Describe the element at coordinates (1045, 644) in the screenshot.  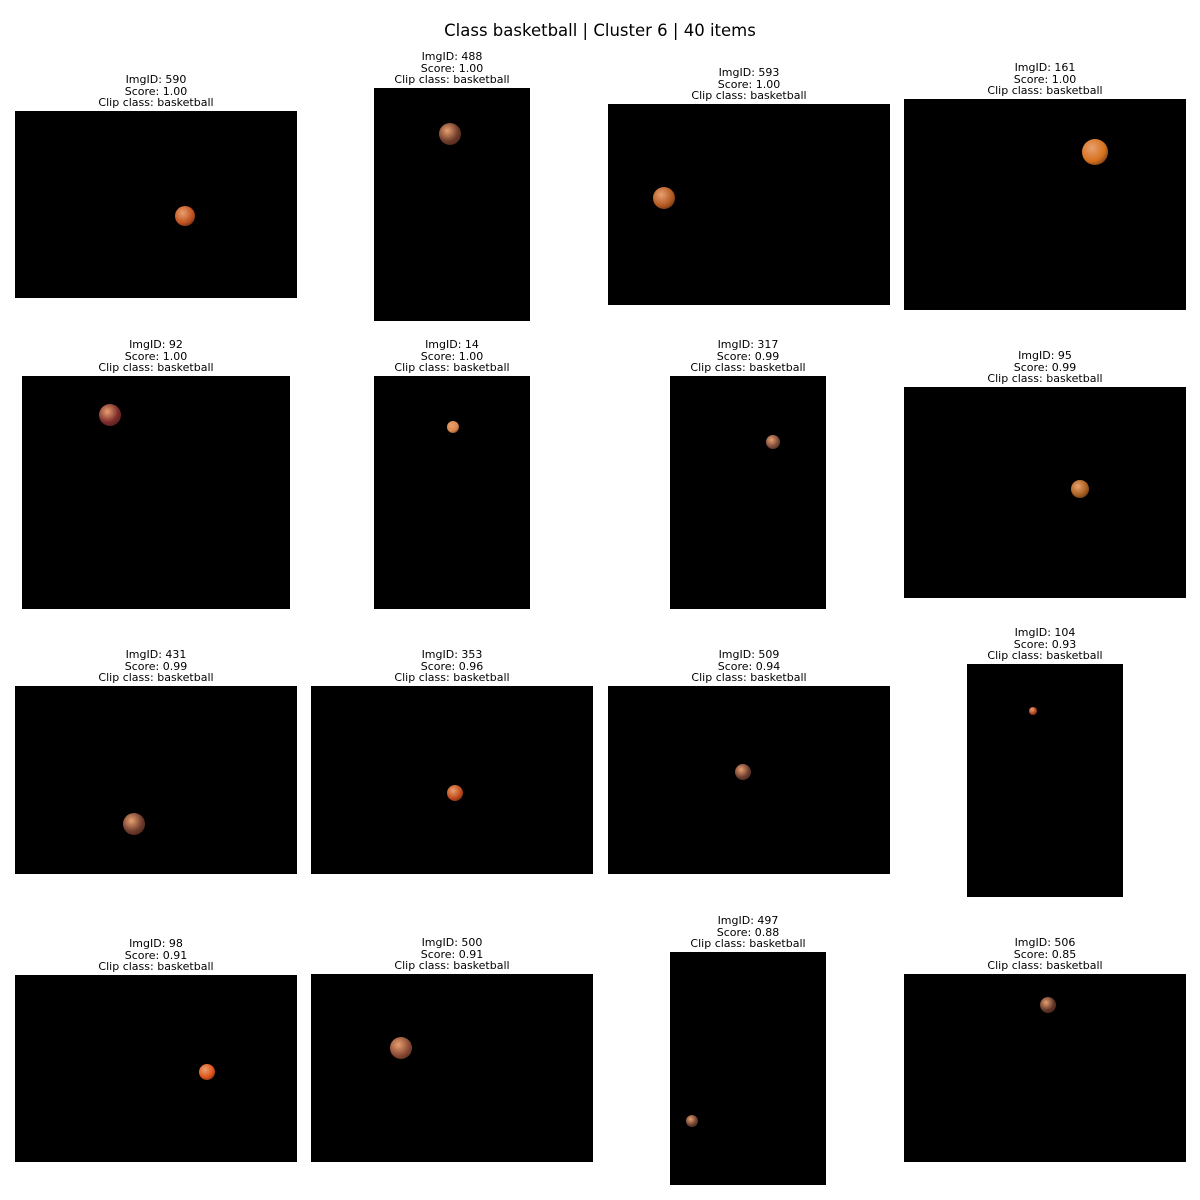
I see `score-line: Score: 0.93` at that location.